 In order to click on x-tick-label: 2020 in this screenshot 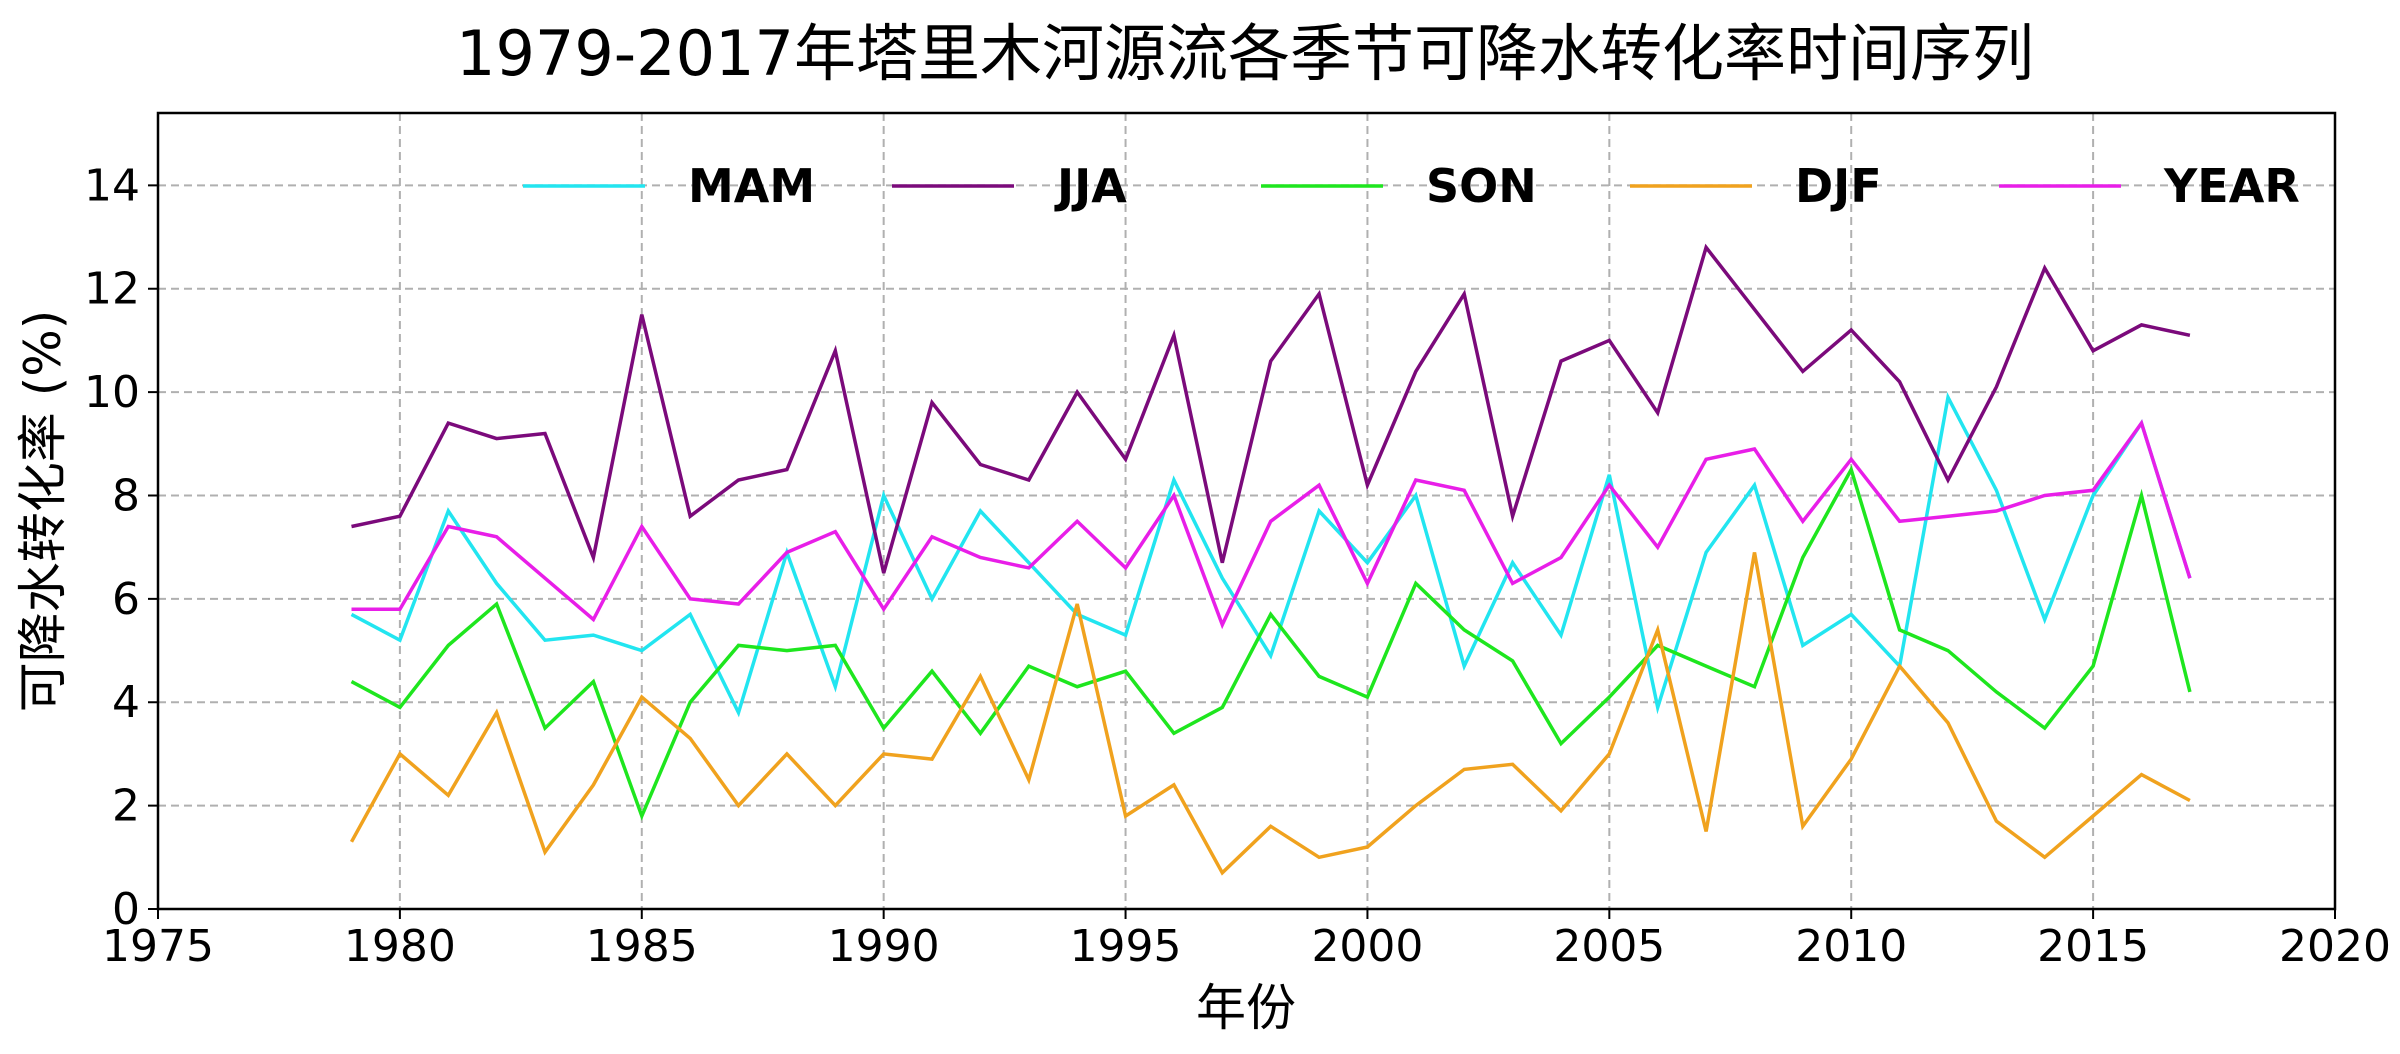, I will do `click(2335, 946)`.